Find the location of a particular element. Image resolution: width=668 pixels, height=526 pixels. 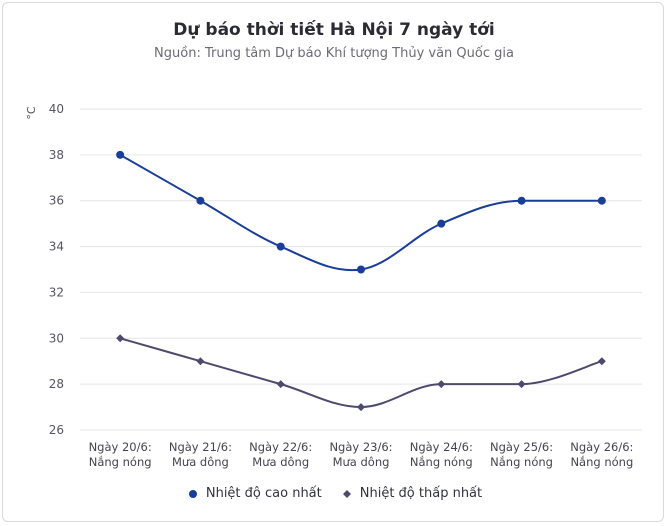

legend-label-low: Nhiệt độ thấp nhất is located at coordinates (421, 493).